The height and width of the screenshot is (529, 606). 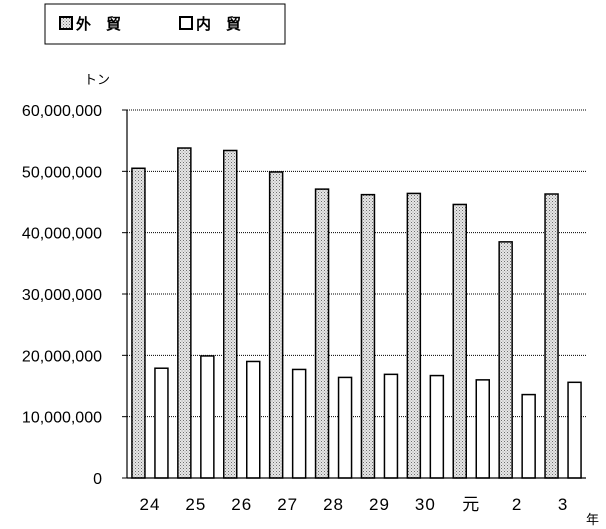 I want to click on y-tick-label: 10,000,000, so click(x=62, y=418).